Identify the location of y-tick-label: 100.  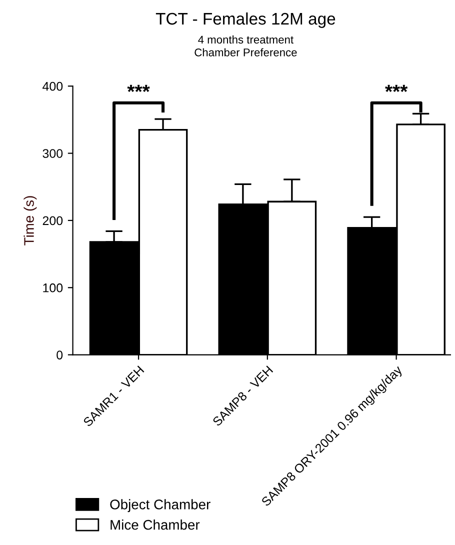
(53, 287).